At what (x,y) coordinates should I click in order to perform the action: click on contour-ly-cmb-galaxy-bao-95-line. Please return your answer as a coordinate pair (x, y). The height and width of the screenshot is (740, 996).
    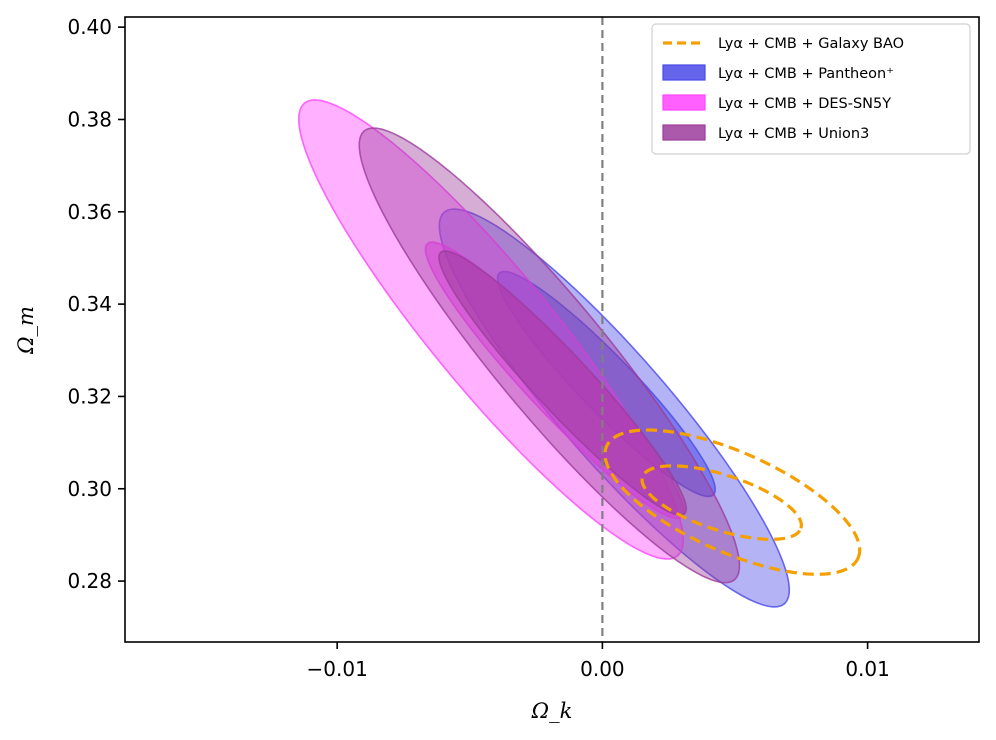
    Looking at the image, I should click on (732, 502).